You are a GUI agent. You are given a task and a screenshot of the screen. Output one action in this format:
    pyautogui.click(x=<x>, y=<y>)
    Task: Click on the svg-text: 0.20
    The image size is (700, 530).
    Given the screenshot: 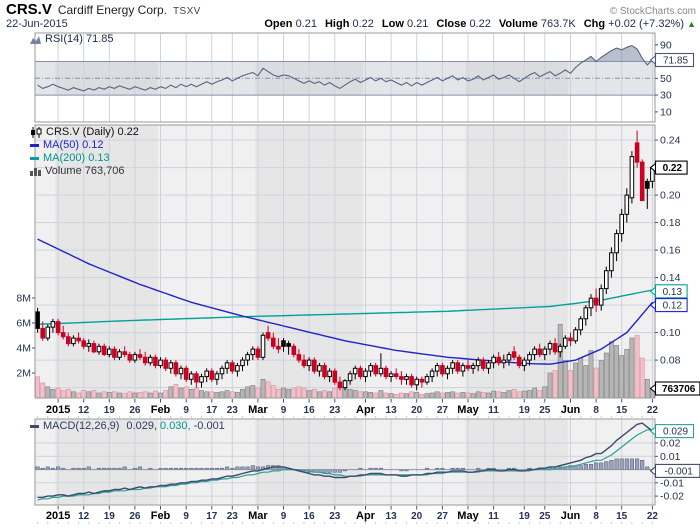 What is the action you would take?
    pyautogui.click(x=670, y=196)
    